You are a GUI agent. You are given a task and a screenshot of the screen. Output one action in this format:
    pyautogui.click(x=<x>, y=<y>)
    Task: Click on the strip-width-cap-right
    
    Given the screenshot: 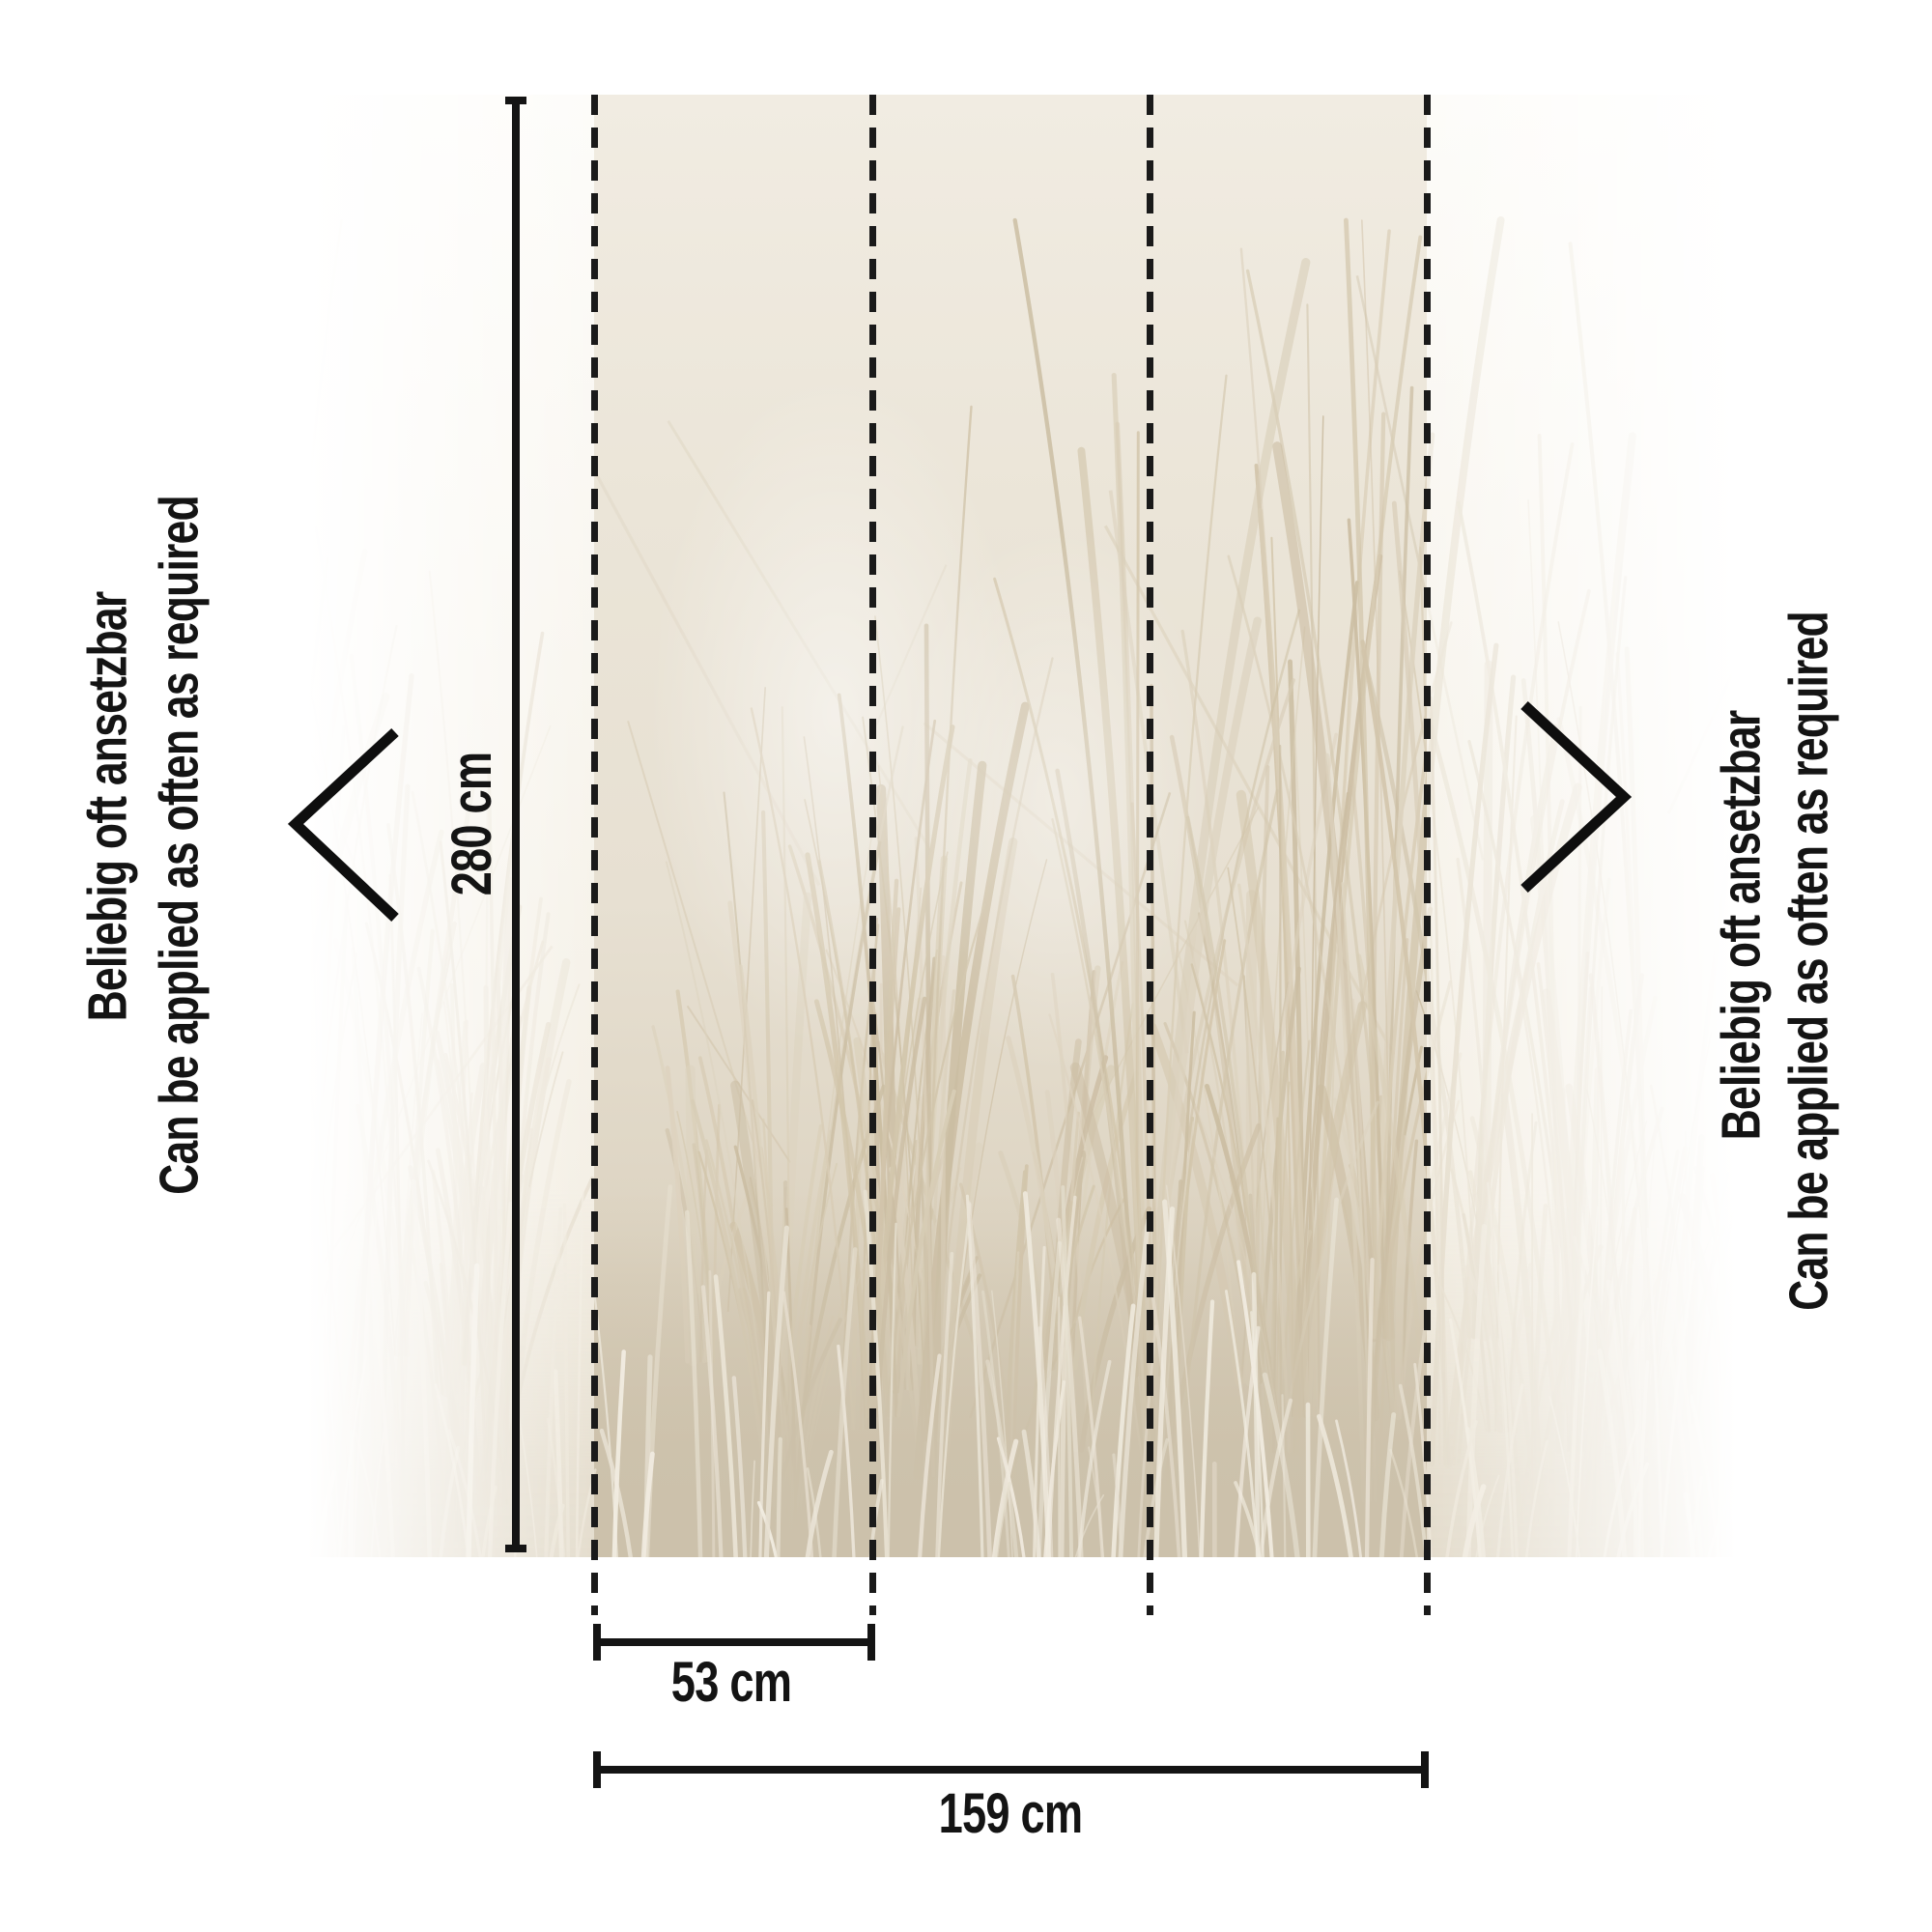 What is the action you would take?
    pyautogui.click(x=871, y=1642)
    